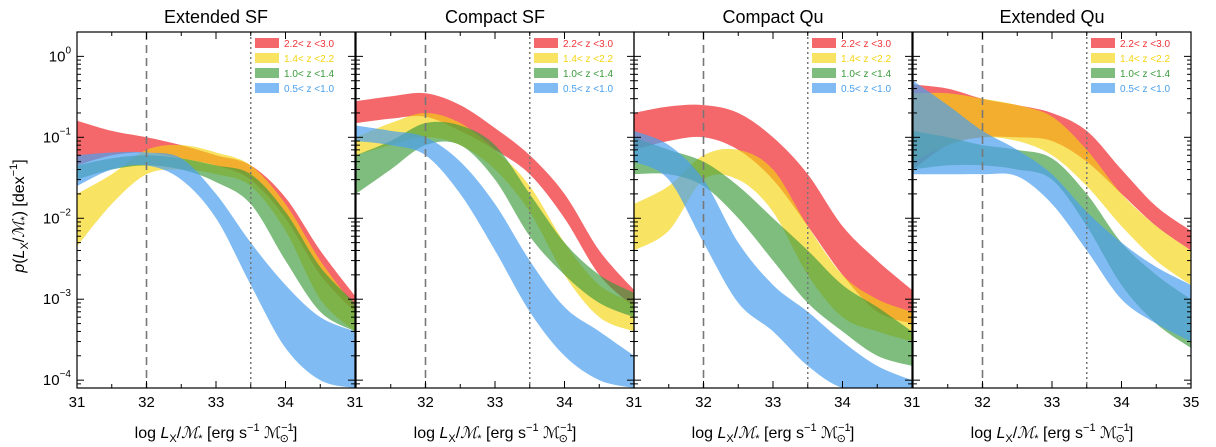 The width and height of the screenshot is (1216, 447). I want to click on y-tick-label: 10⁻², so click(57, 217).